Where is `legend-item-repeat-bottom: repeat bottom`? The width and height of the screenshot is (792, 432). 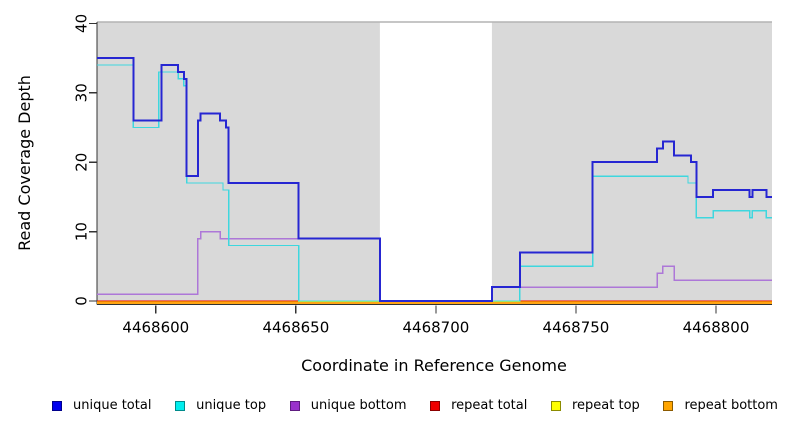
legend-item-repeat-bottom: repeat bottom is located at coordinates (720, 405).